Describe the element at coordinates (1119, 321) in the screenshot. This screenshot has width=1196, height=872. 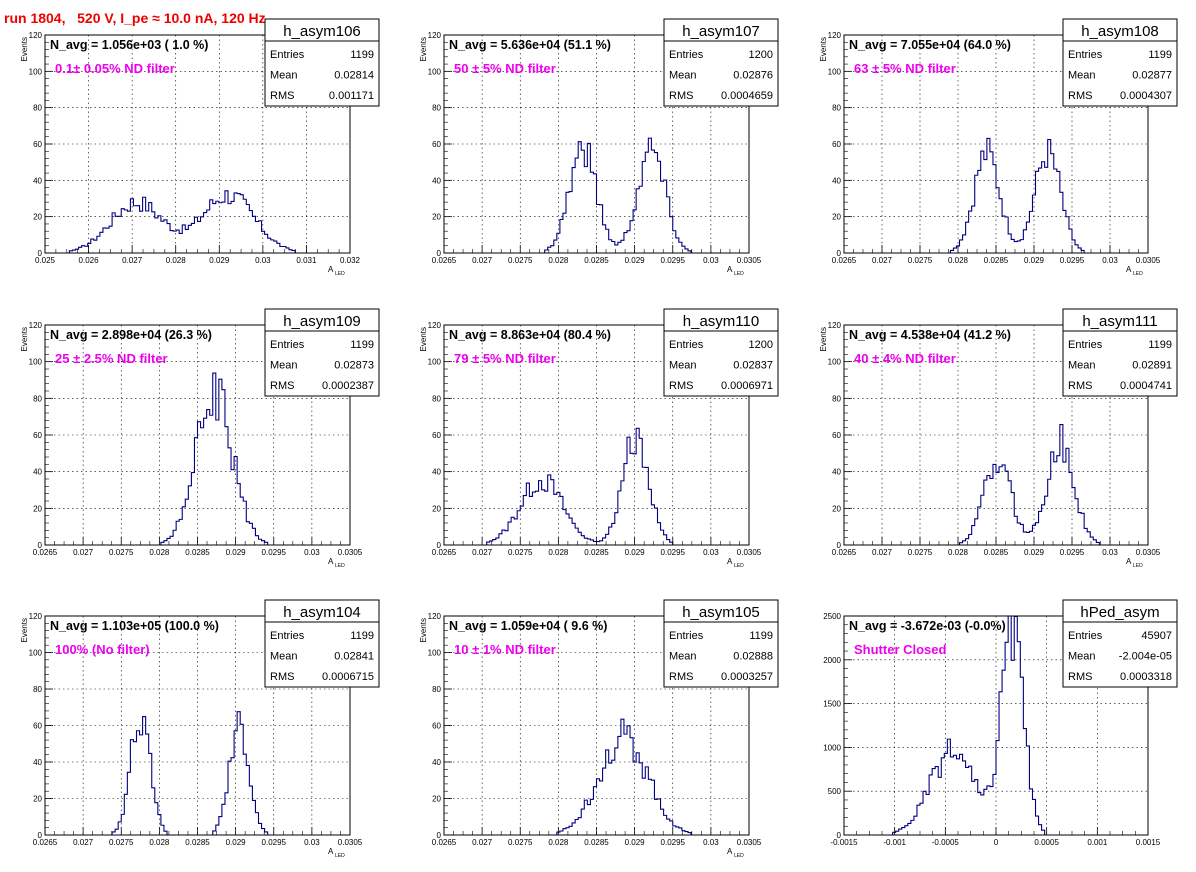
I see `histogram-name: h_asym111` at that location.